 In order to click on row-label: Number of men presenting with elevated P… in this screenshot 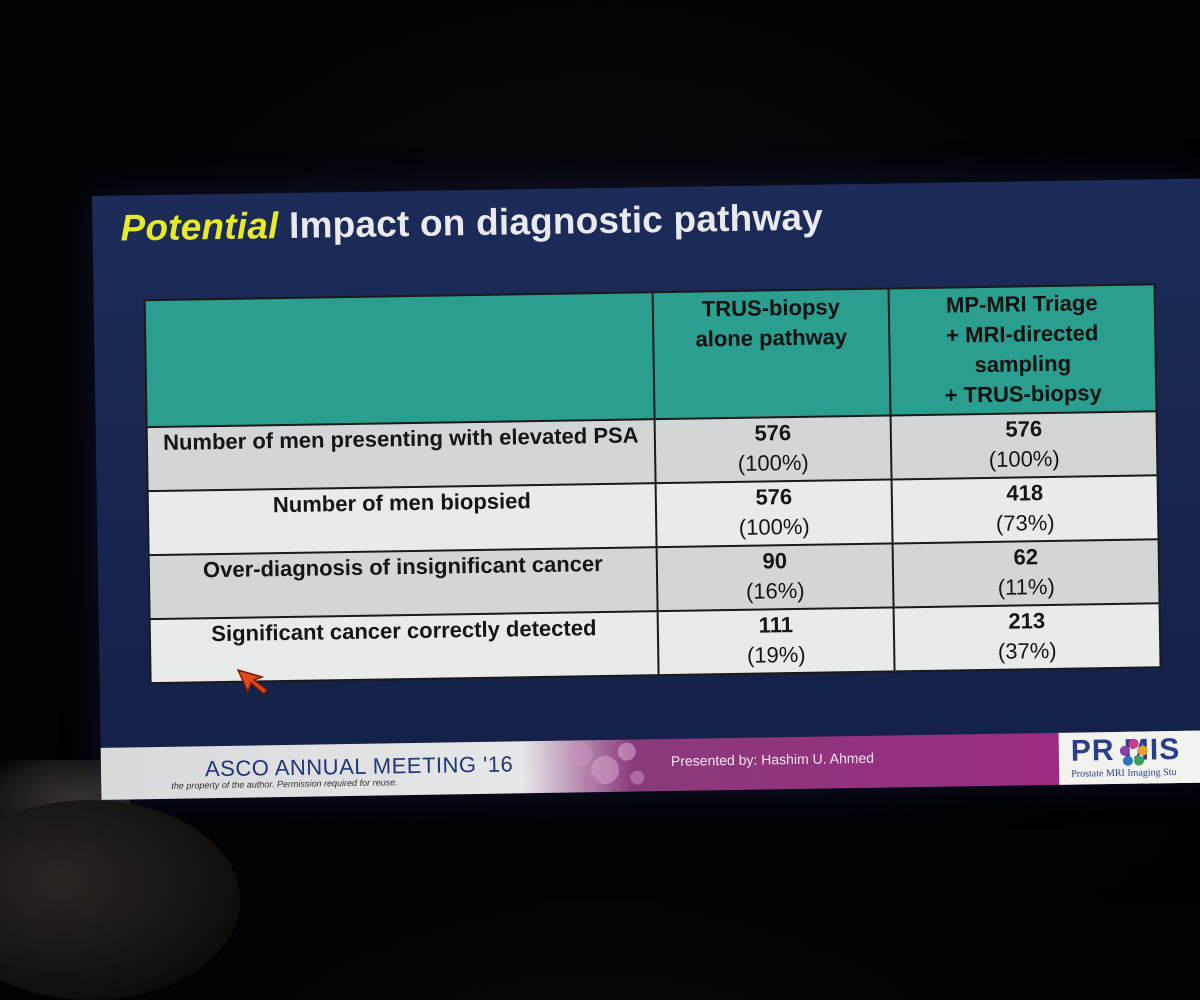, I will do `click(401, 455)`.